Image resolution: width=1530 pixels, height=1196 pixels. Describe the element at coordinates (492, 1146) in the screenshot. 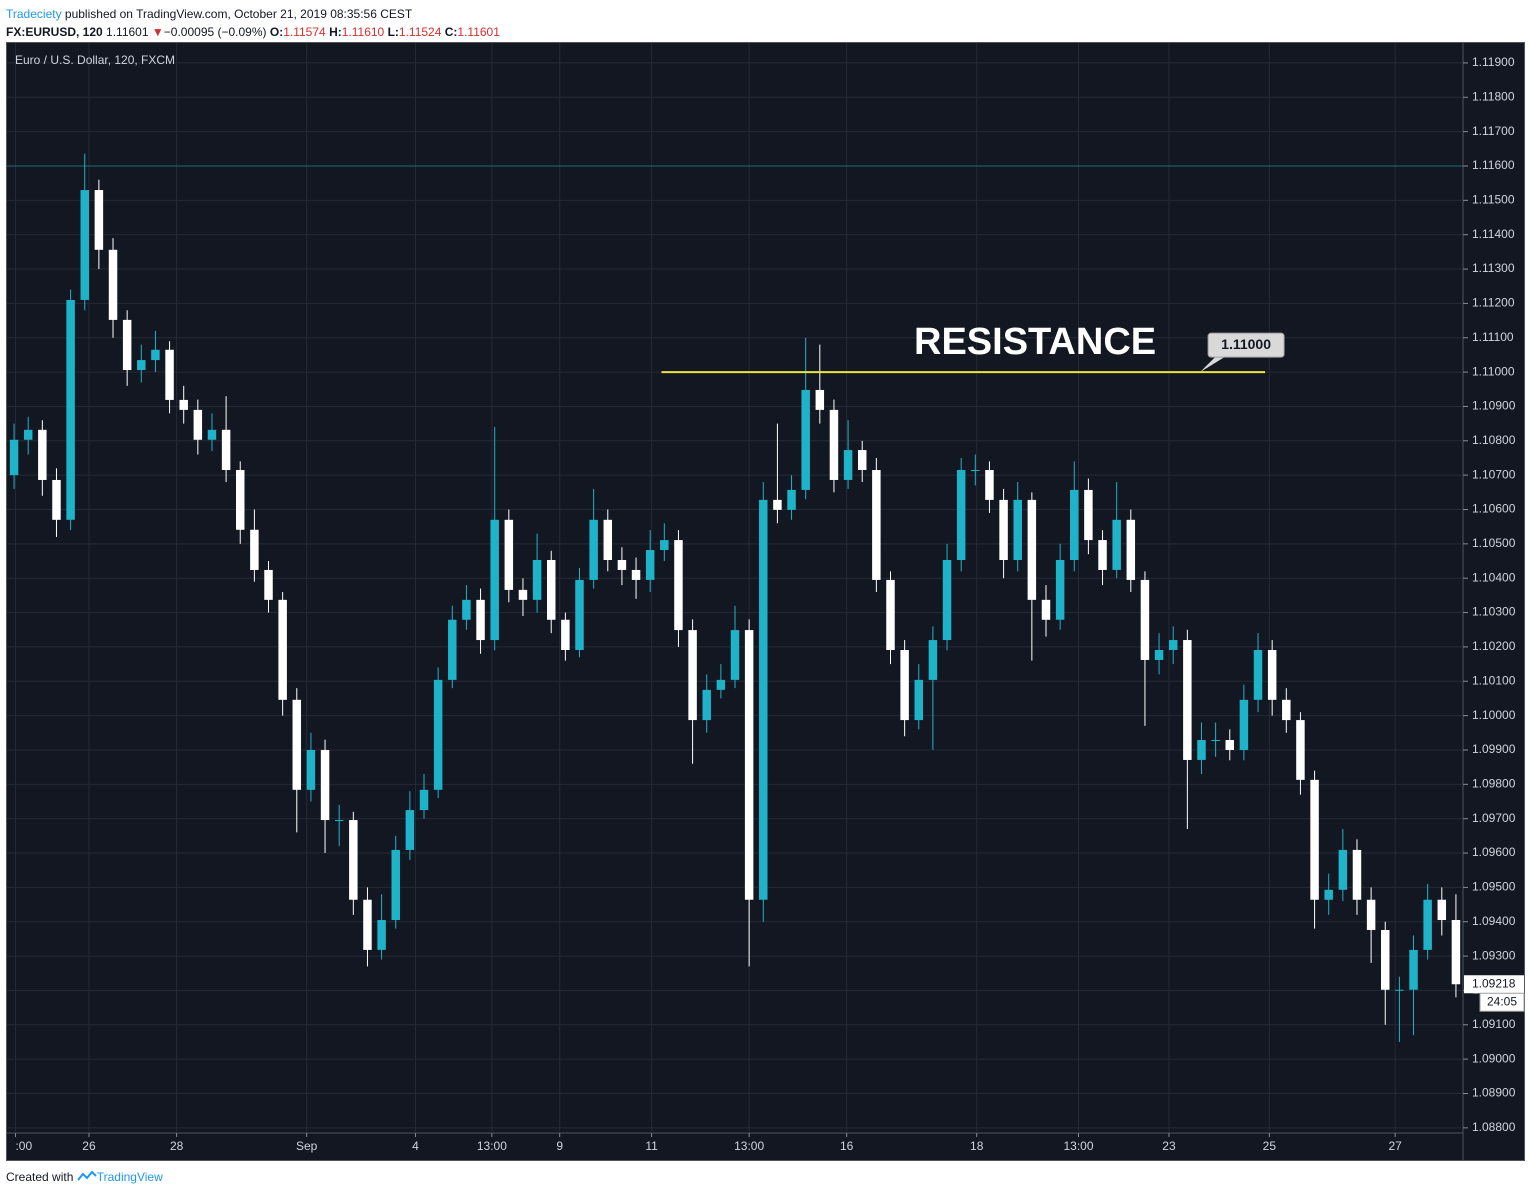

I see `x-tick-label: 13:00` at that location.